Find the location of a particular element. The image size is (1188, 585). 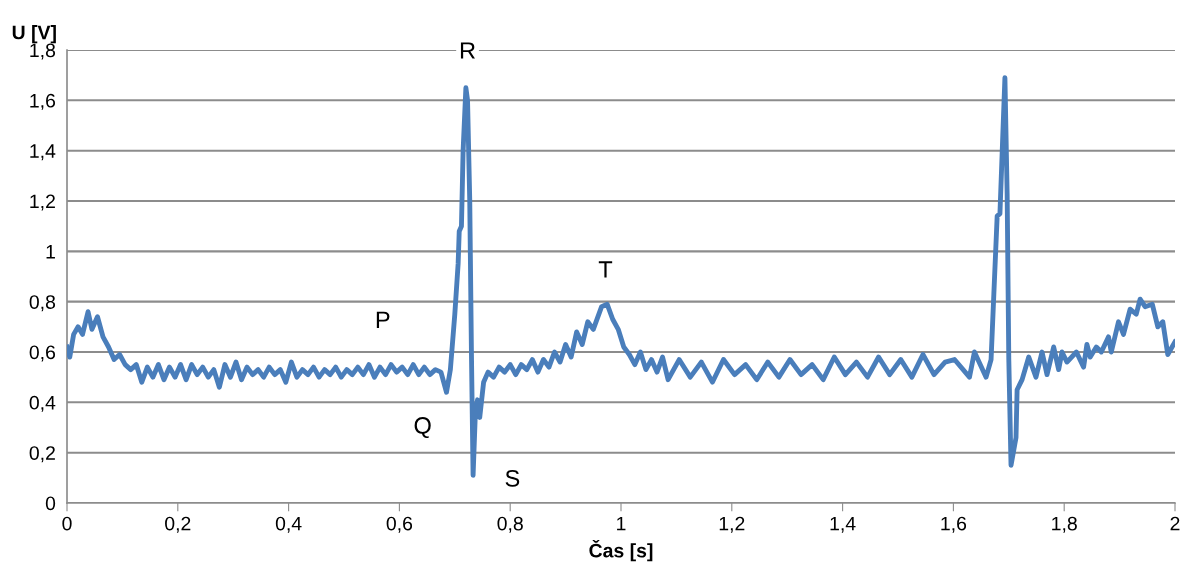

y-tick-label: 0,6 is located at coordinates (42, 353).